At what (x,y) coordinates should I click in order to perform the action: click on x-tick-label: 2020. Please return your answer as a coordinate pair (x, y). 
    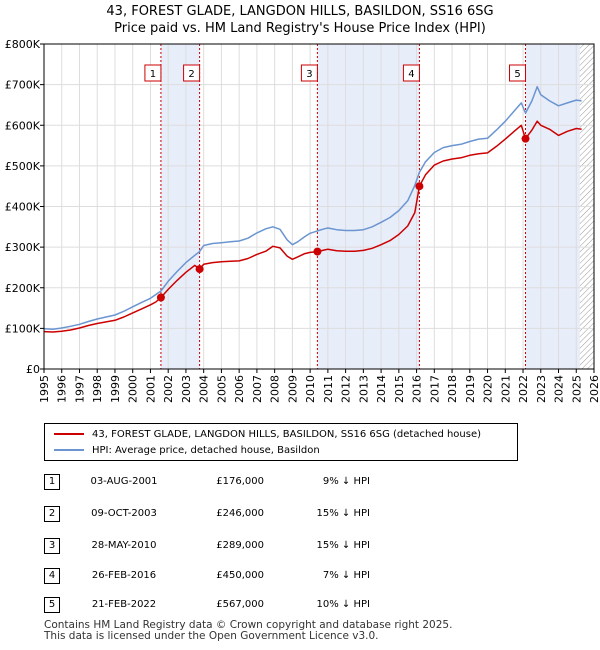
    Looking at the image, I should click on (488, 389).